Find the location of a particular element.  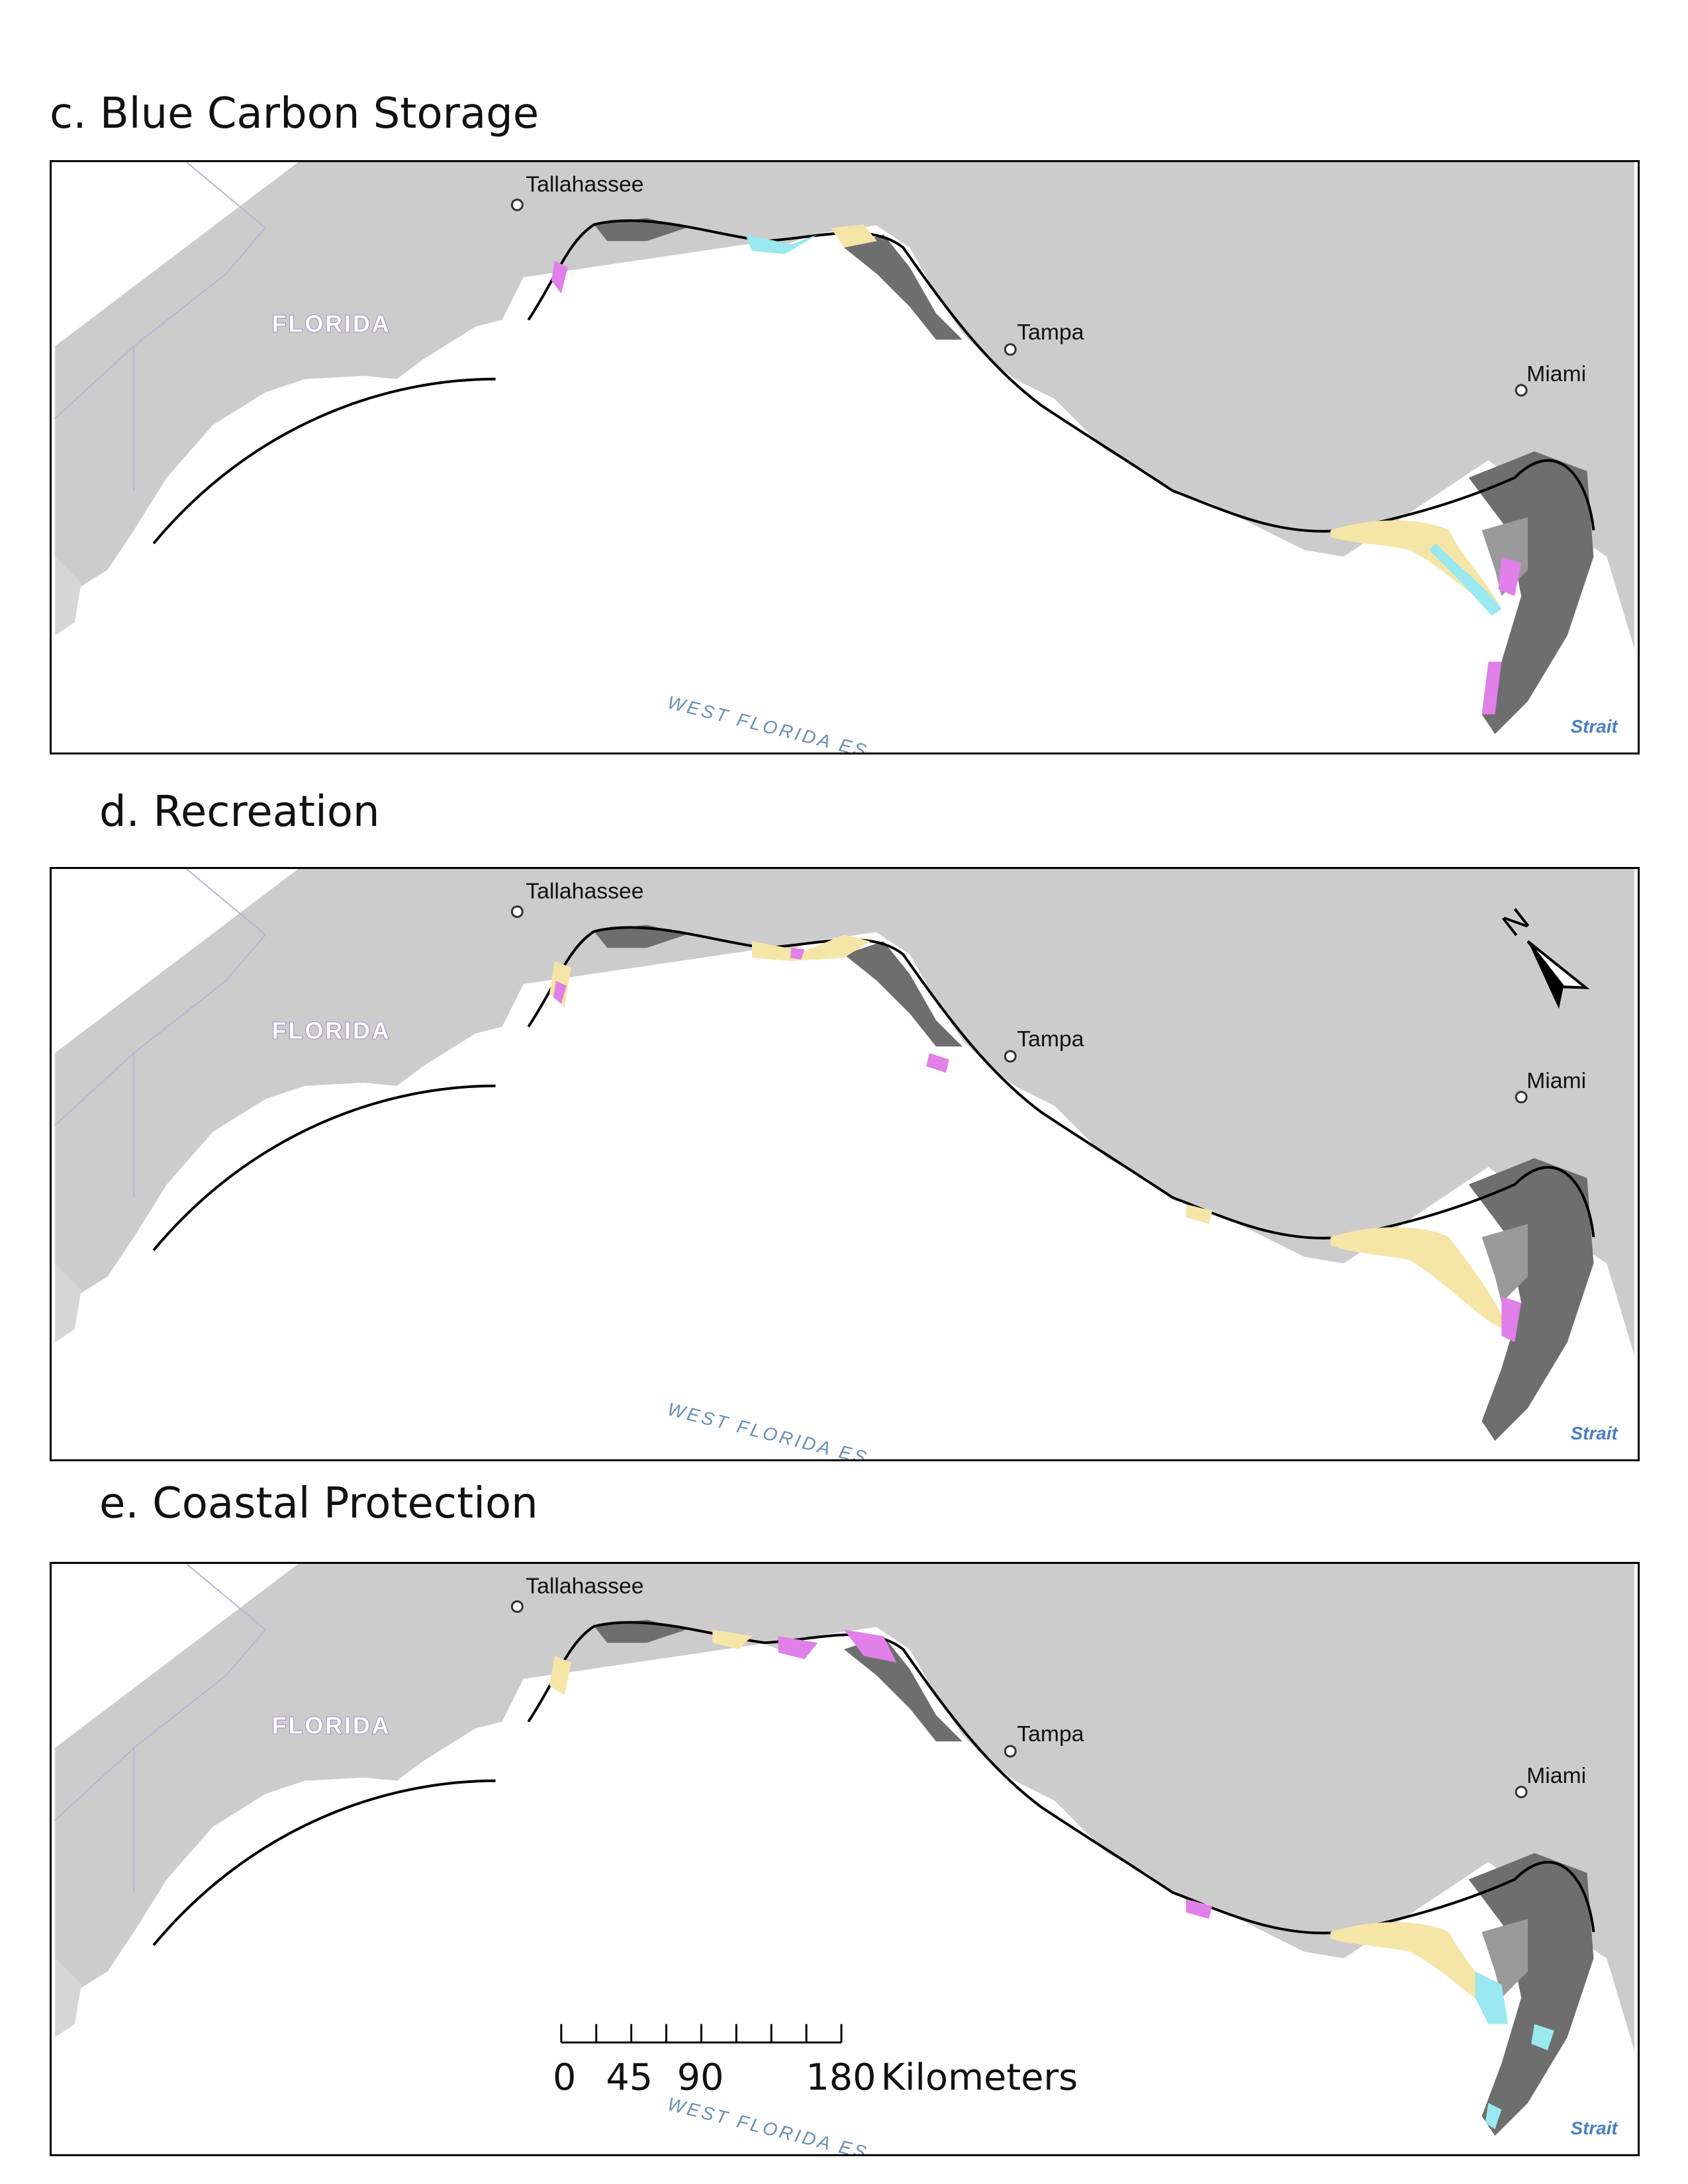

panel-title-recreation: d. Recreation is located at coordinates (239, 812).